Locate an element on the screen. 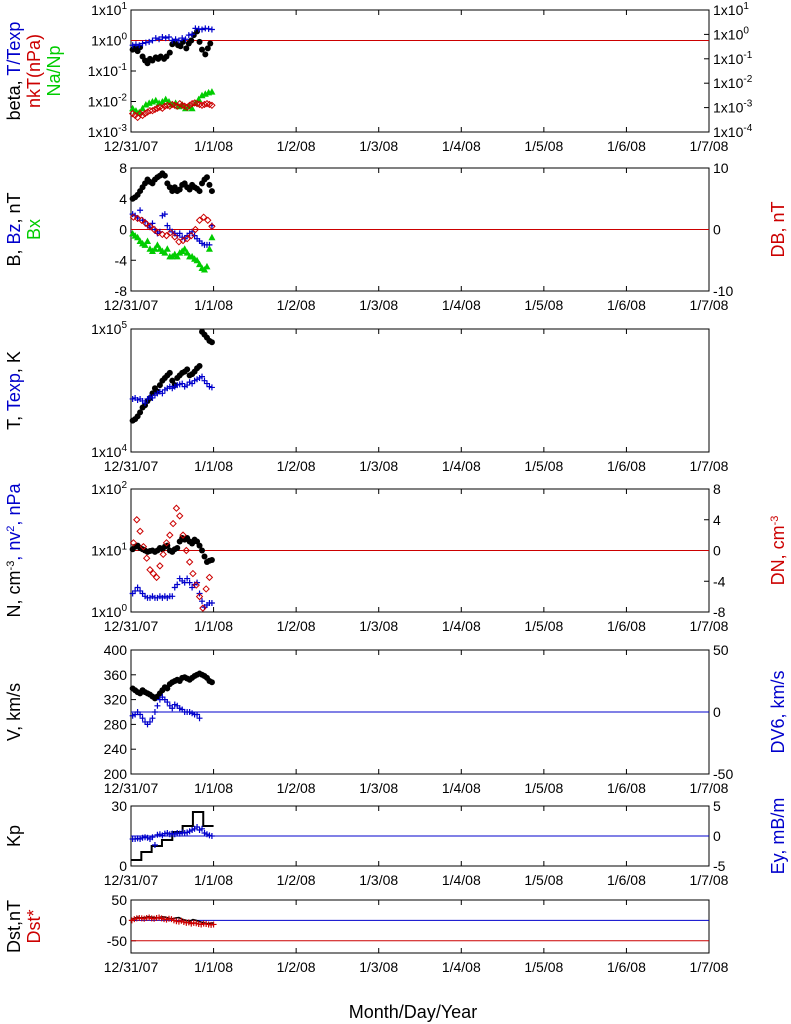 The height and width of the screenshot is (1024, 791). panel-velocity-y-label: V, km/s is located at coordinates (14, 712).